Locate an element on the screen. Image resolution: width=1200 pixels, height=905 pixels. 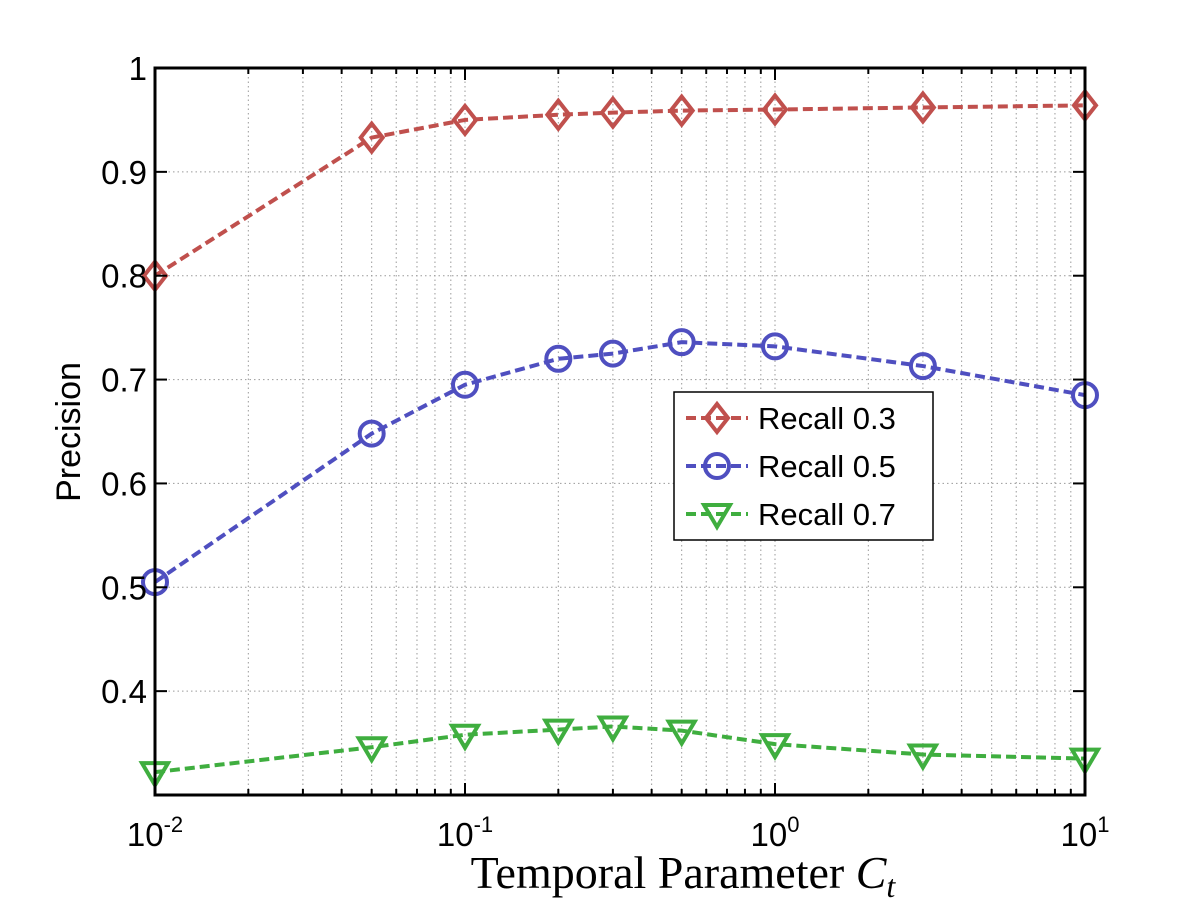
x-tick-label: 10¹ is located at coordinates (1085, 832).